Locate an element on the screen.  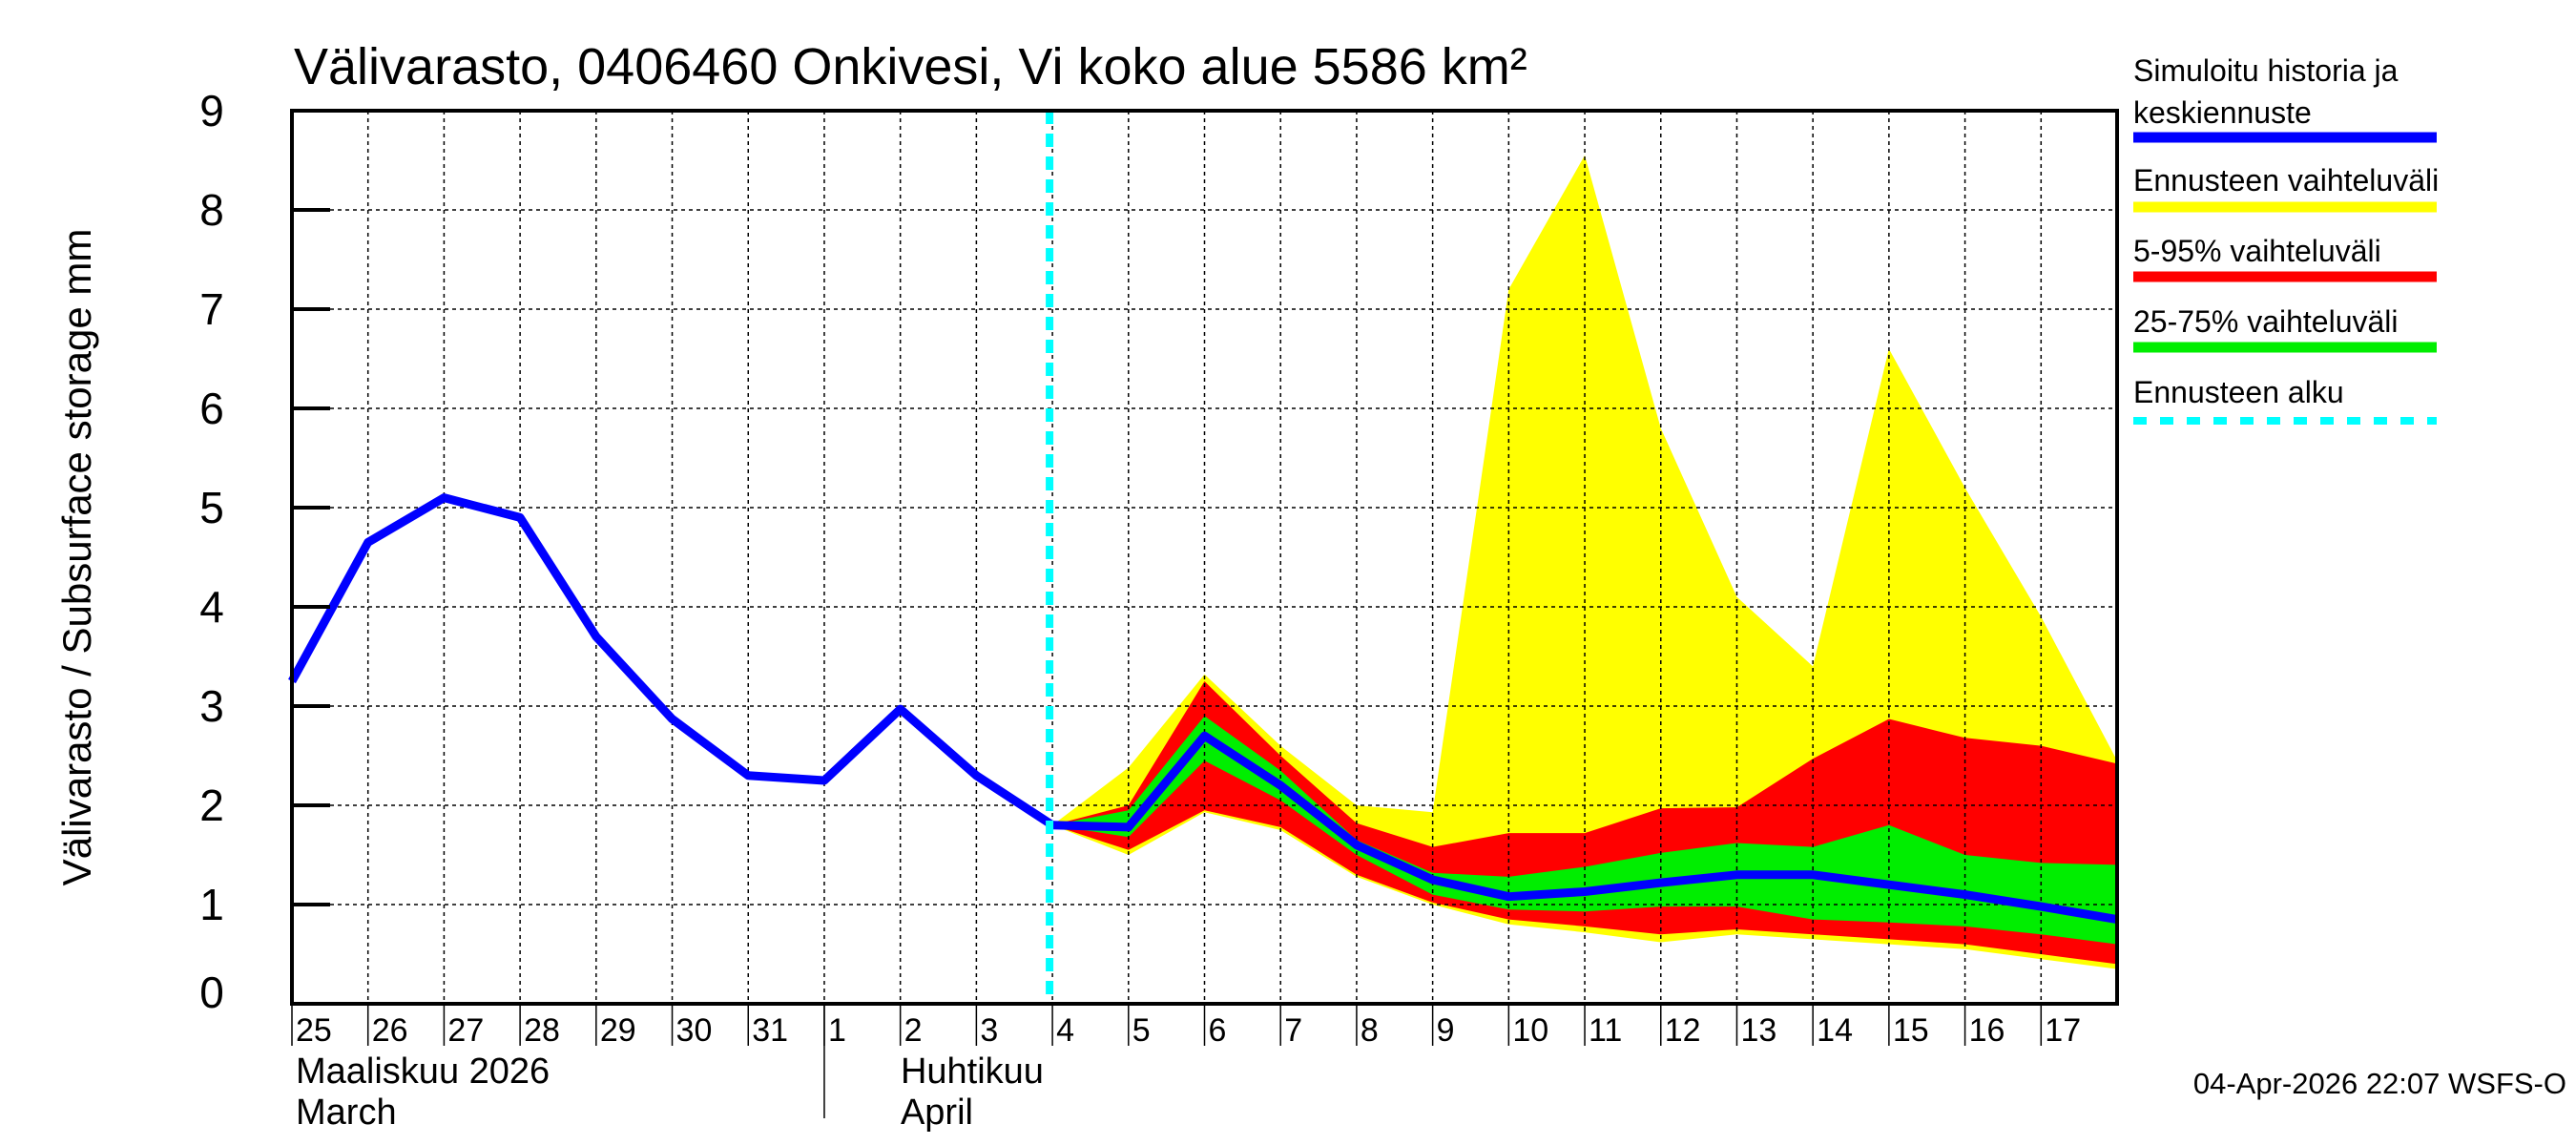
x-tick-label: 27 is located at coordinates (465, 1030).